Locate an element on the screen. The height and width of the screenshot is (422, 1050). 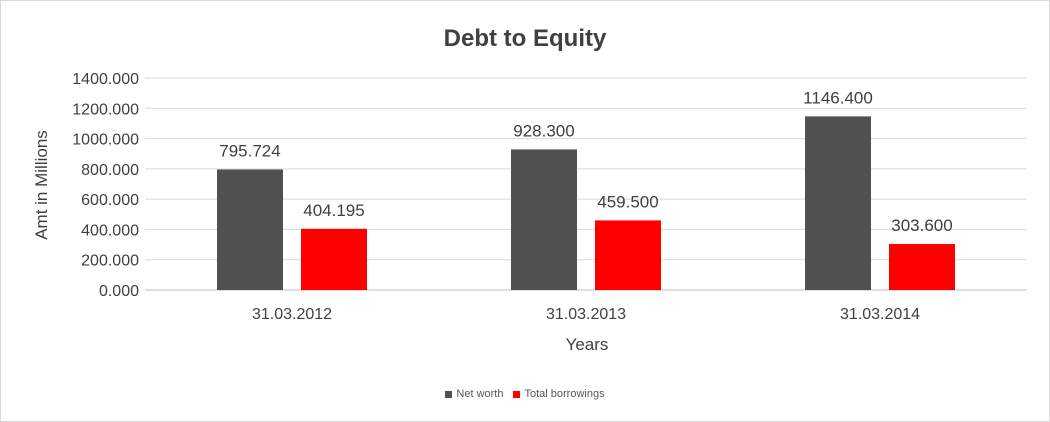
x-tick-label: 31.03.2012 is located at coordinates (292, 314).